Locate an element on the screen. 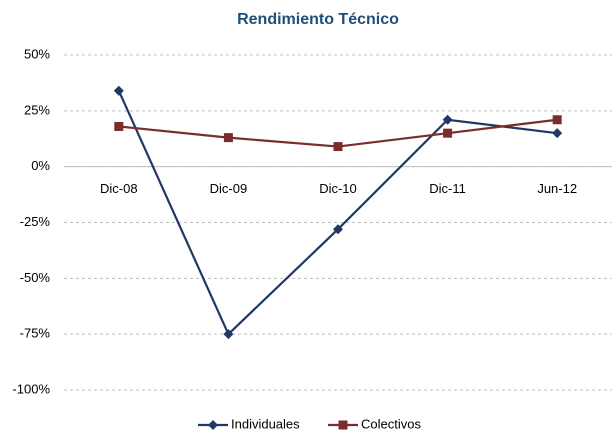  x-tick-label: Dic-08 is located at coordinates (119, 188).